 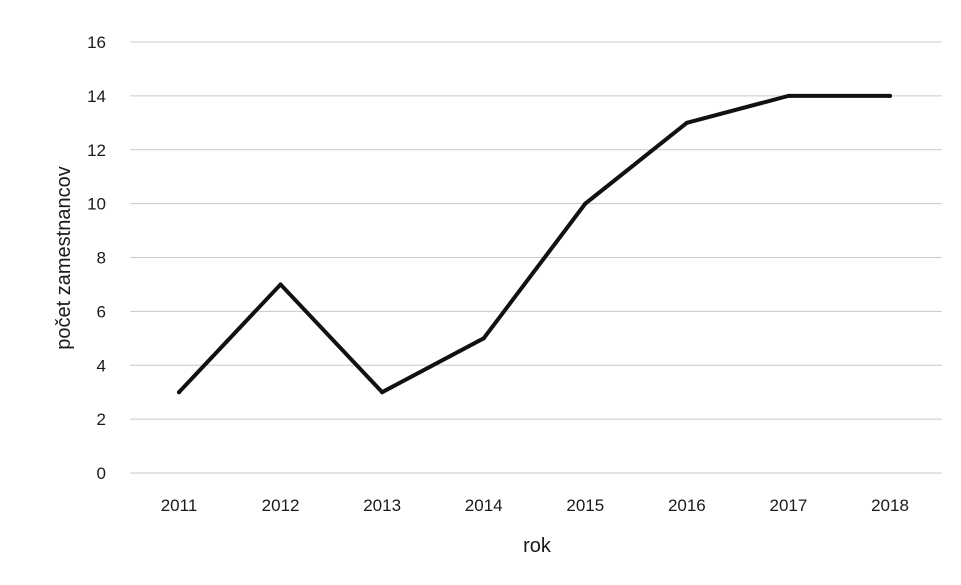 What do you see at coordinates (96, 96) in the screenshot?
I see `y-tick-label: 14` at bounding box center [96, 96].